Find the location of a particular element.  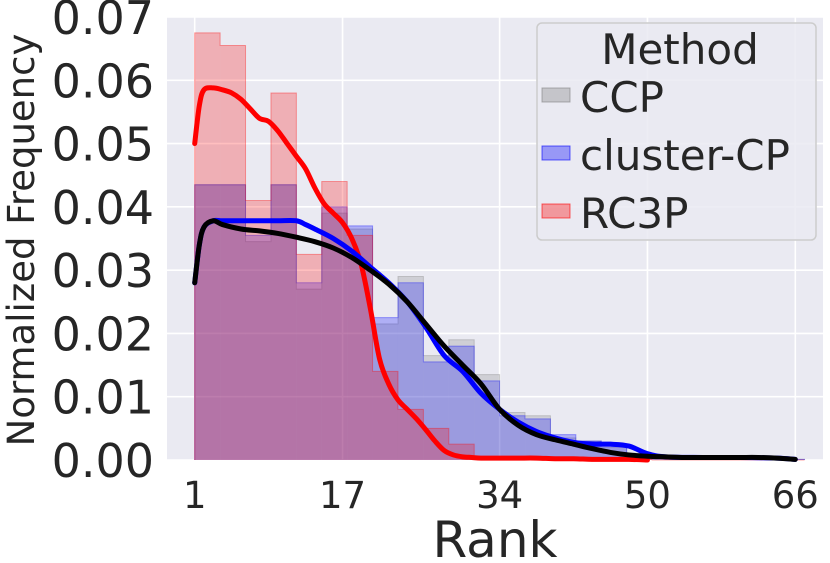

legend-label: RC3P is located at coordinates (634, 213).